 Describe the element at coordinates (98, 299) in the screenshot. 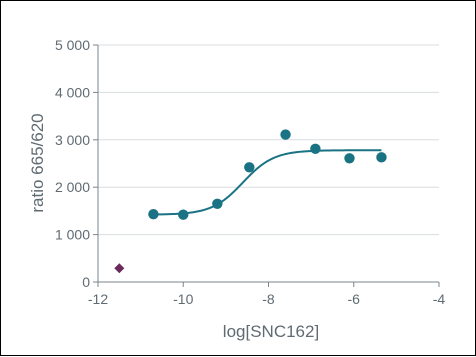

I see `x-tick-label-0: -12` at that location.